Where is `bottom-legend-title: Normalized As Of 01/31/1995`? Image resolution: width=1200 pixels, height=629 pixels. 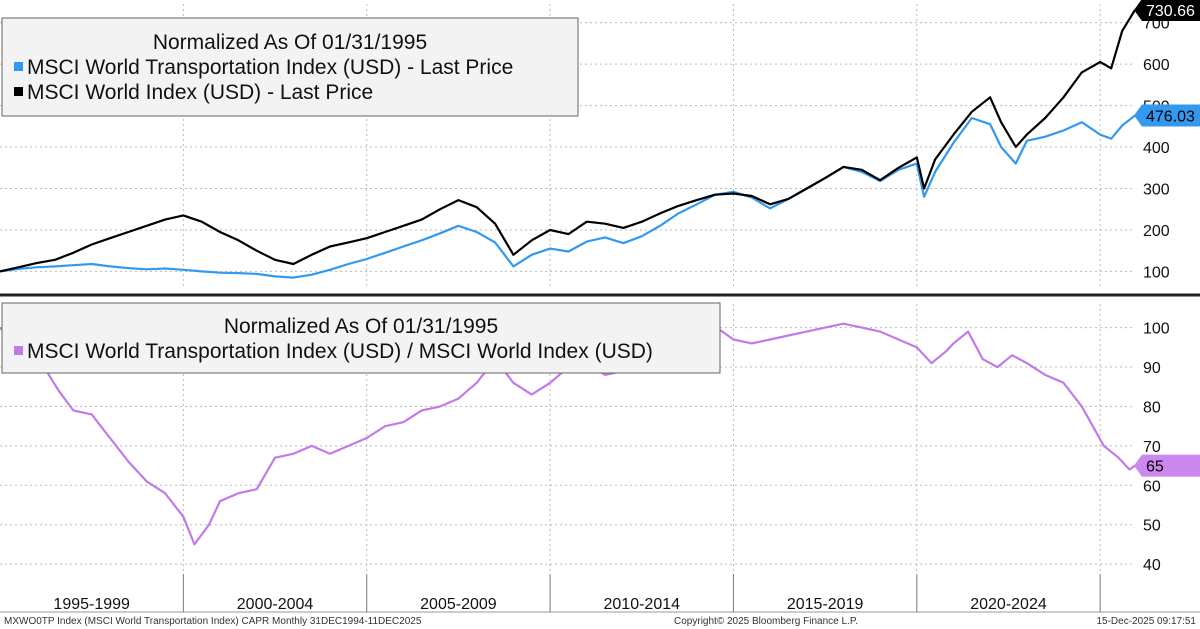
bottom-legend-title: Normalized As Of 01/31/1995 is located at coordinates (361, 326).